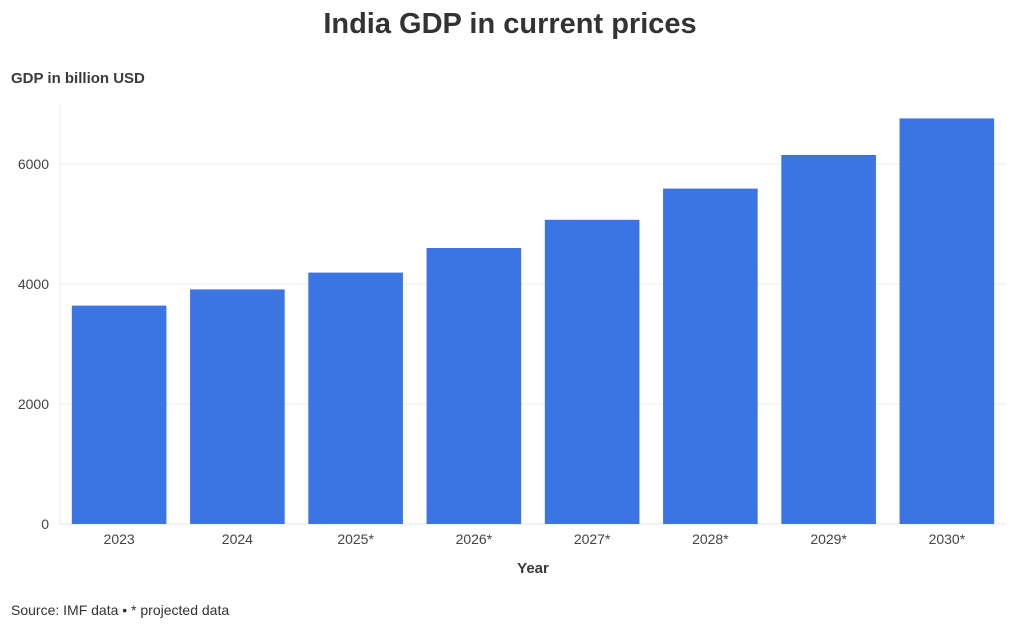 Image resolution: width=1020 pixels, height=631 pixels. Describe the element at coordinates (710, 539) in the screenshot. I see `x-tick-label: 2028*` at that location.